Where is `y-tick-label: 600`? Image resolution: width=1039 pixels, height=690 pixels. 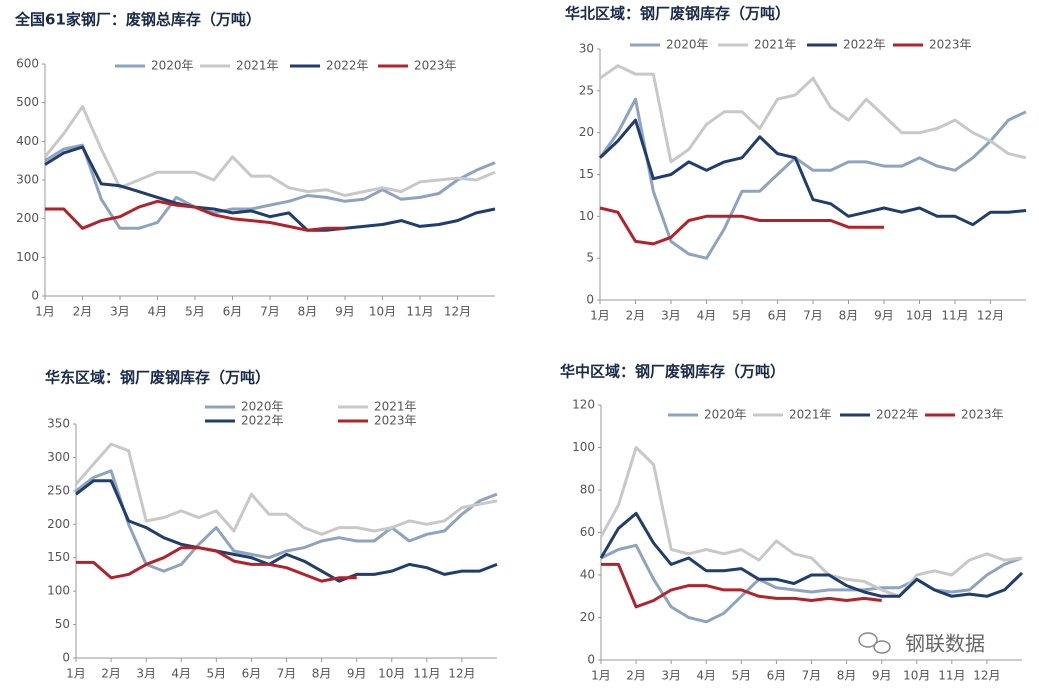
y-tick-label: 600 is located at coordinates (27, 64).